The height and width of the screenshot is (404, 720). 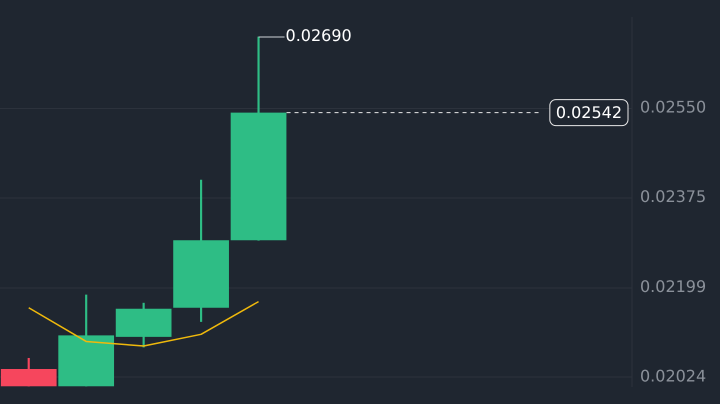 I want to click on y-tick-label: 0.02199, so click(x=673, y=286).